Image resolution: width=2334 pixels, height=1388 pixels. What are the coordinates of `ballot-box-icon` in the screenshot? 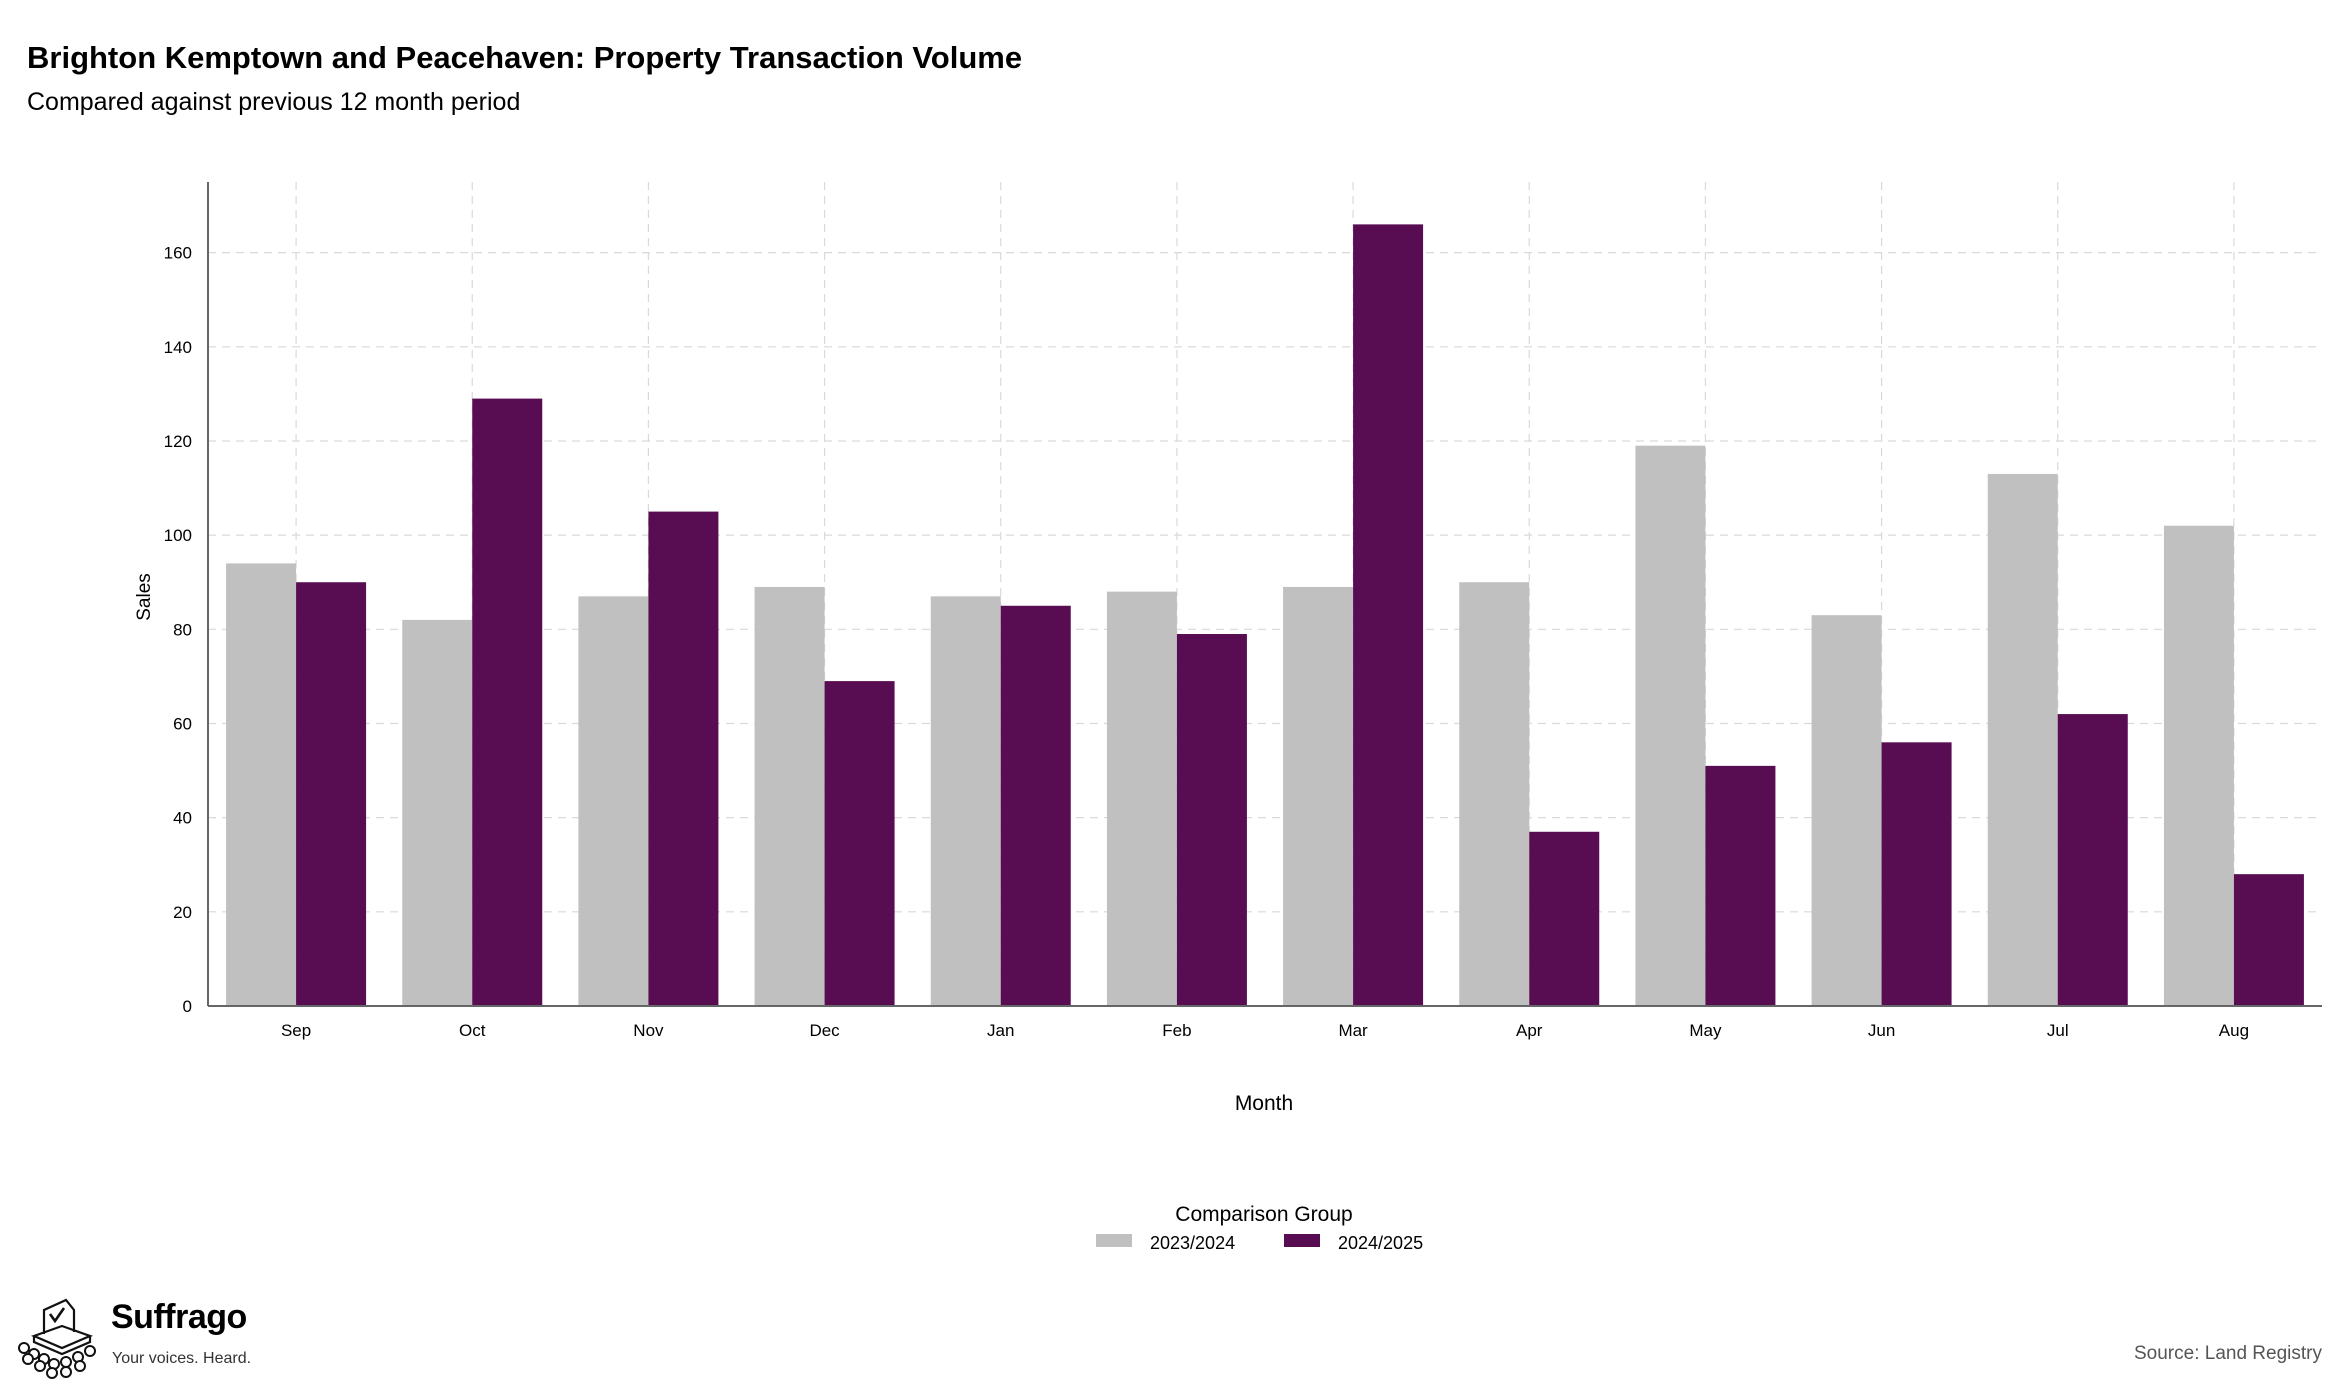 It's located at (57, 1338).